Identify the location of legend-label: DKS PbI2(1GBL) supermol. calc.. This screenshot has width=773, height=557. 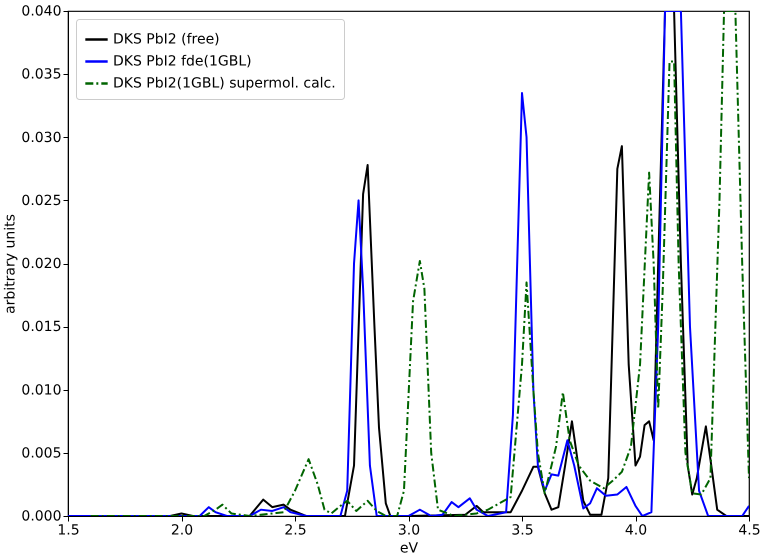
(224, 84).